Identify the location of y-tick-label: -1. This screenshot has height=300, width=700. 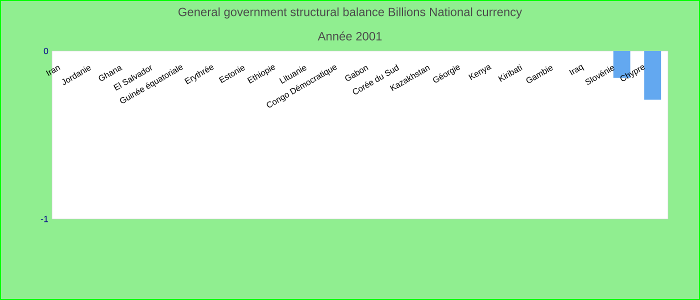
(44, 219).